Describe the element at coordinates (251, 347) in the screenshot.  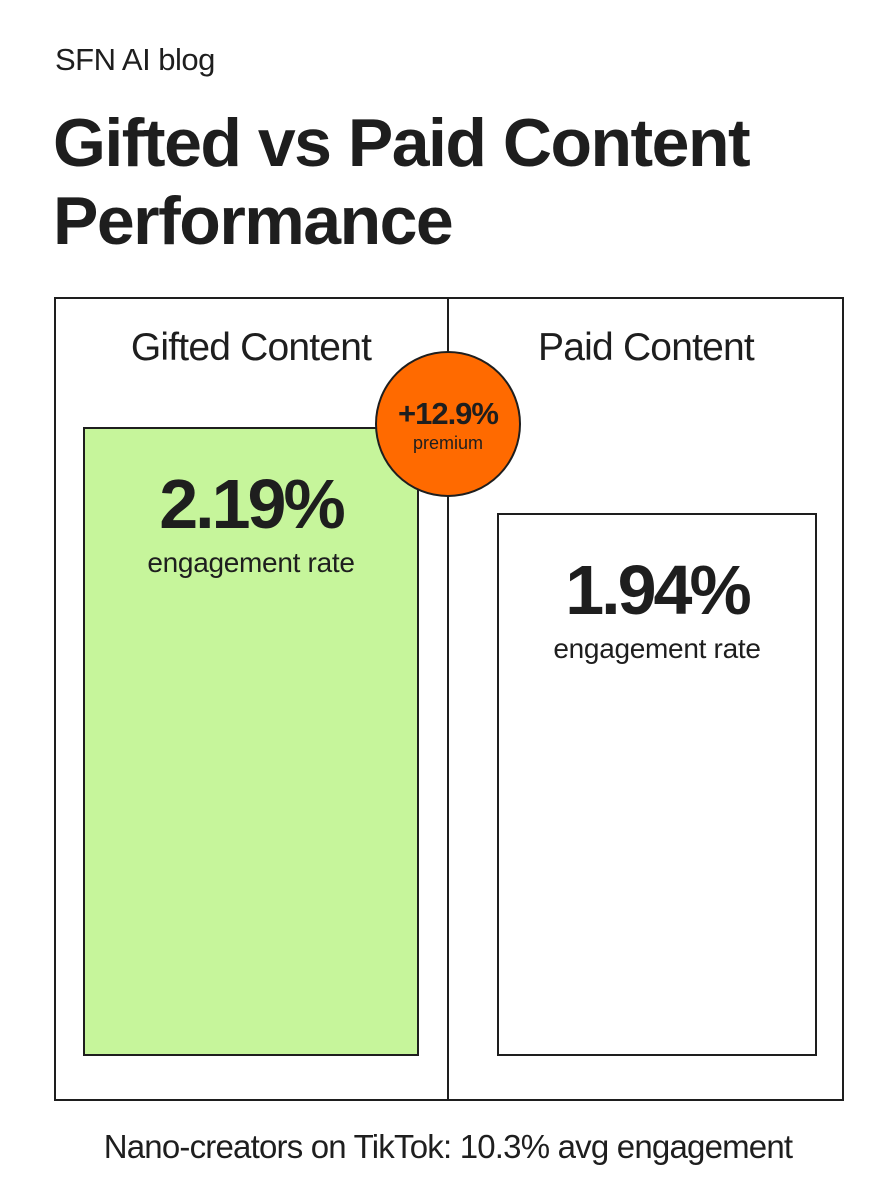
I see `gifted-column-label: Gifted Content` at that location.